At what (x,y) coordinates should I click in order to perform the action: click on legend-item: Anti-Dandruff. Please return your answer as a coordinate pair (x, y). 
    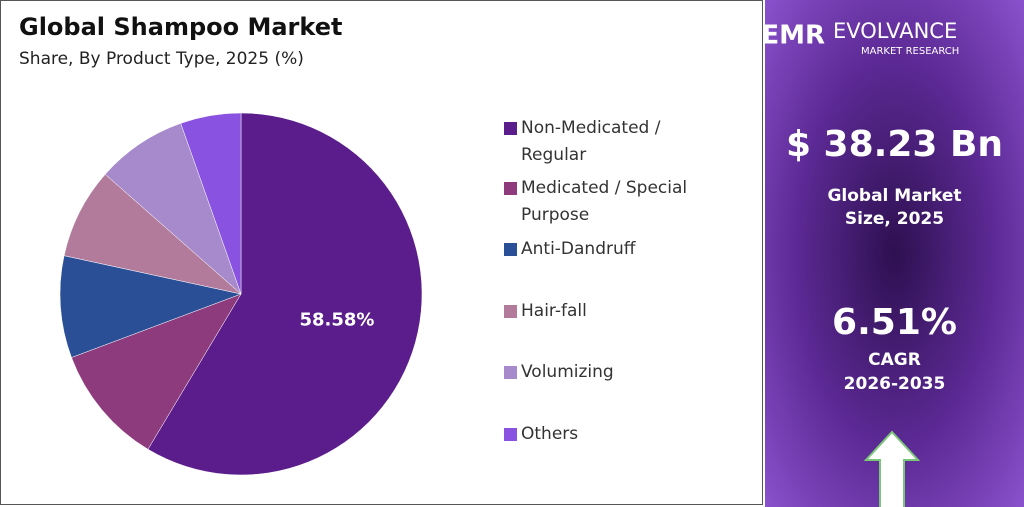
    Looking at the image, I should click on (616, 249).